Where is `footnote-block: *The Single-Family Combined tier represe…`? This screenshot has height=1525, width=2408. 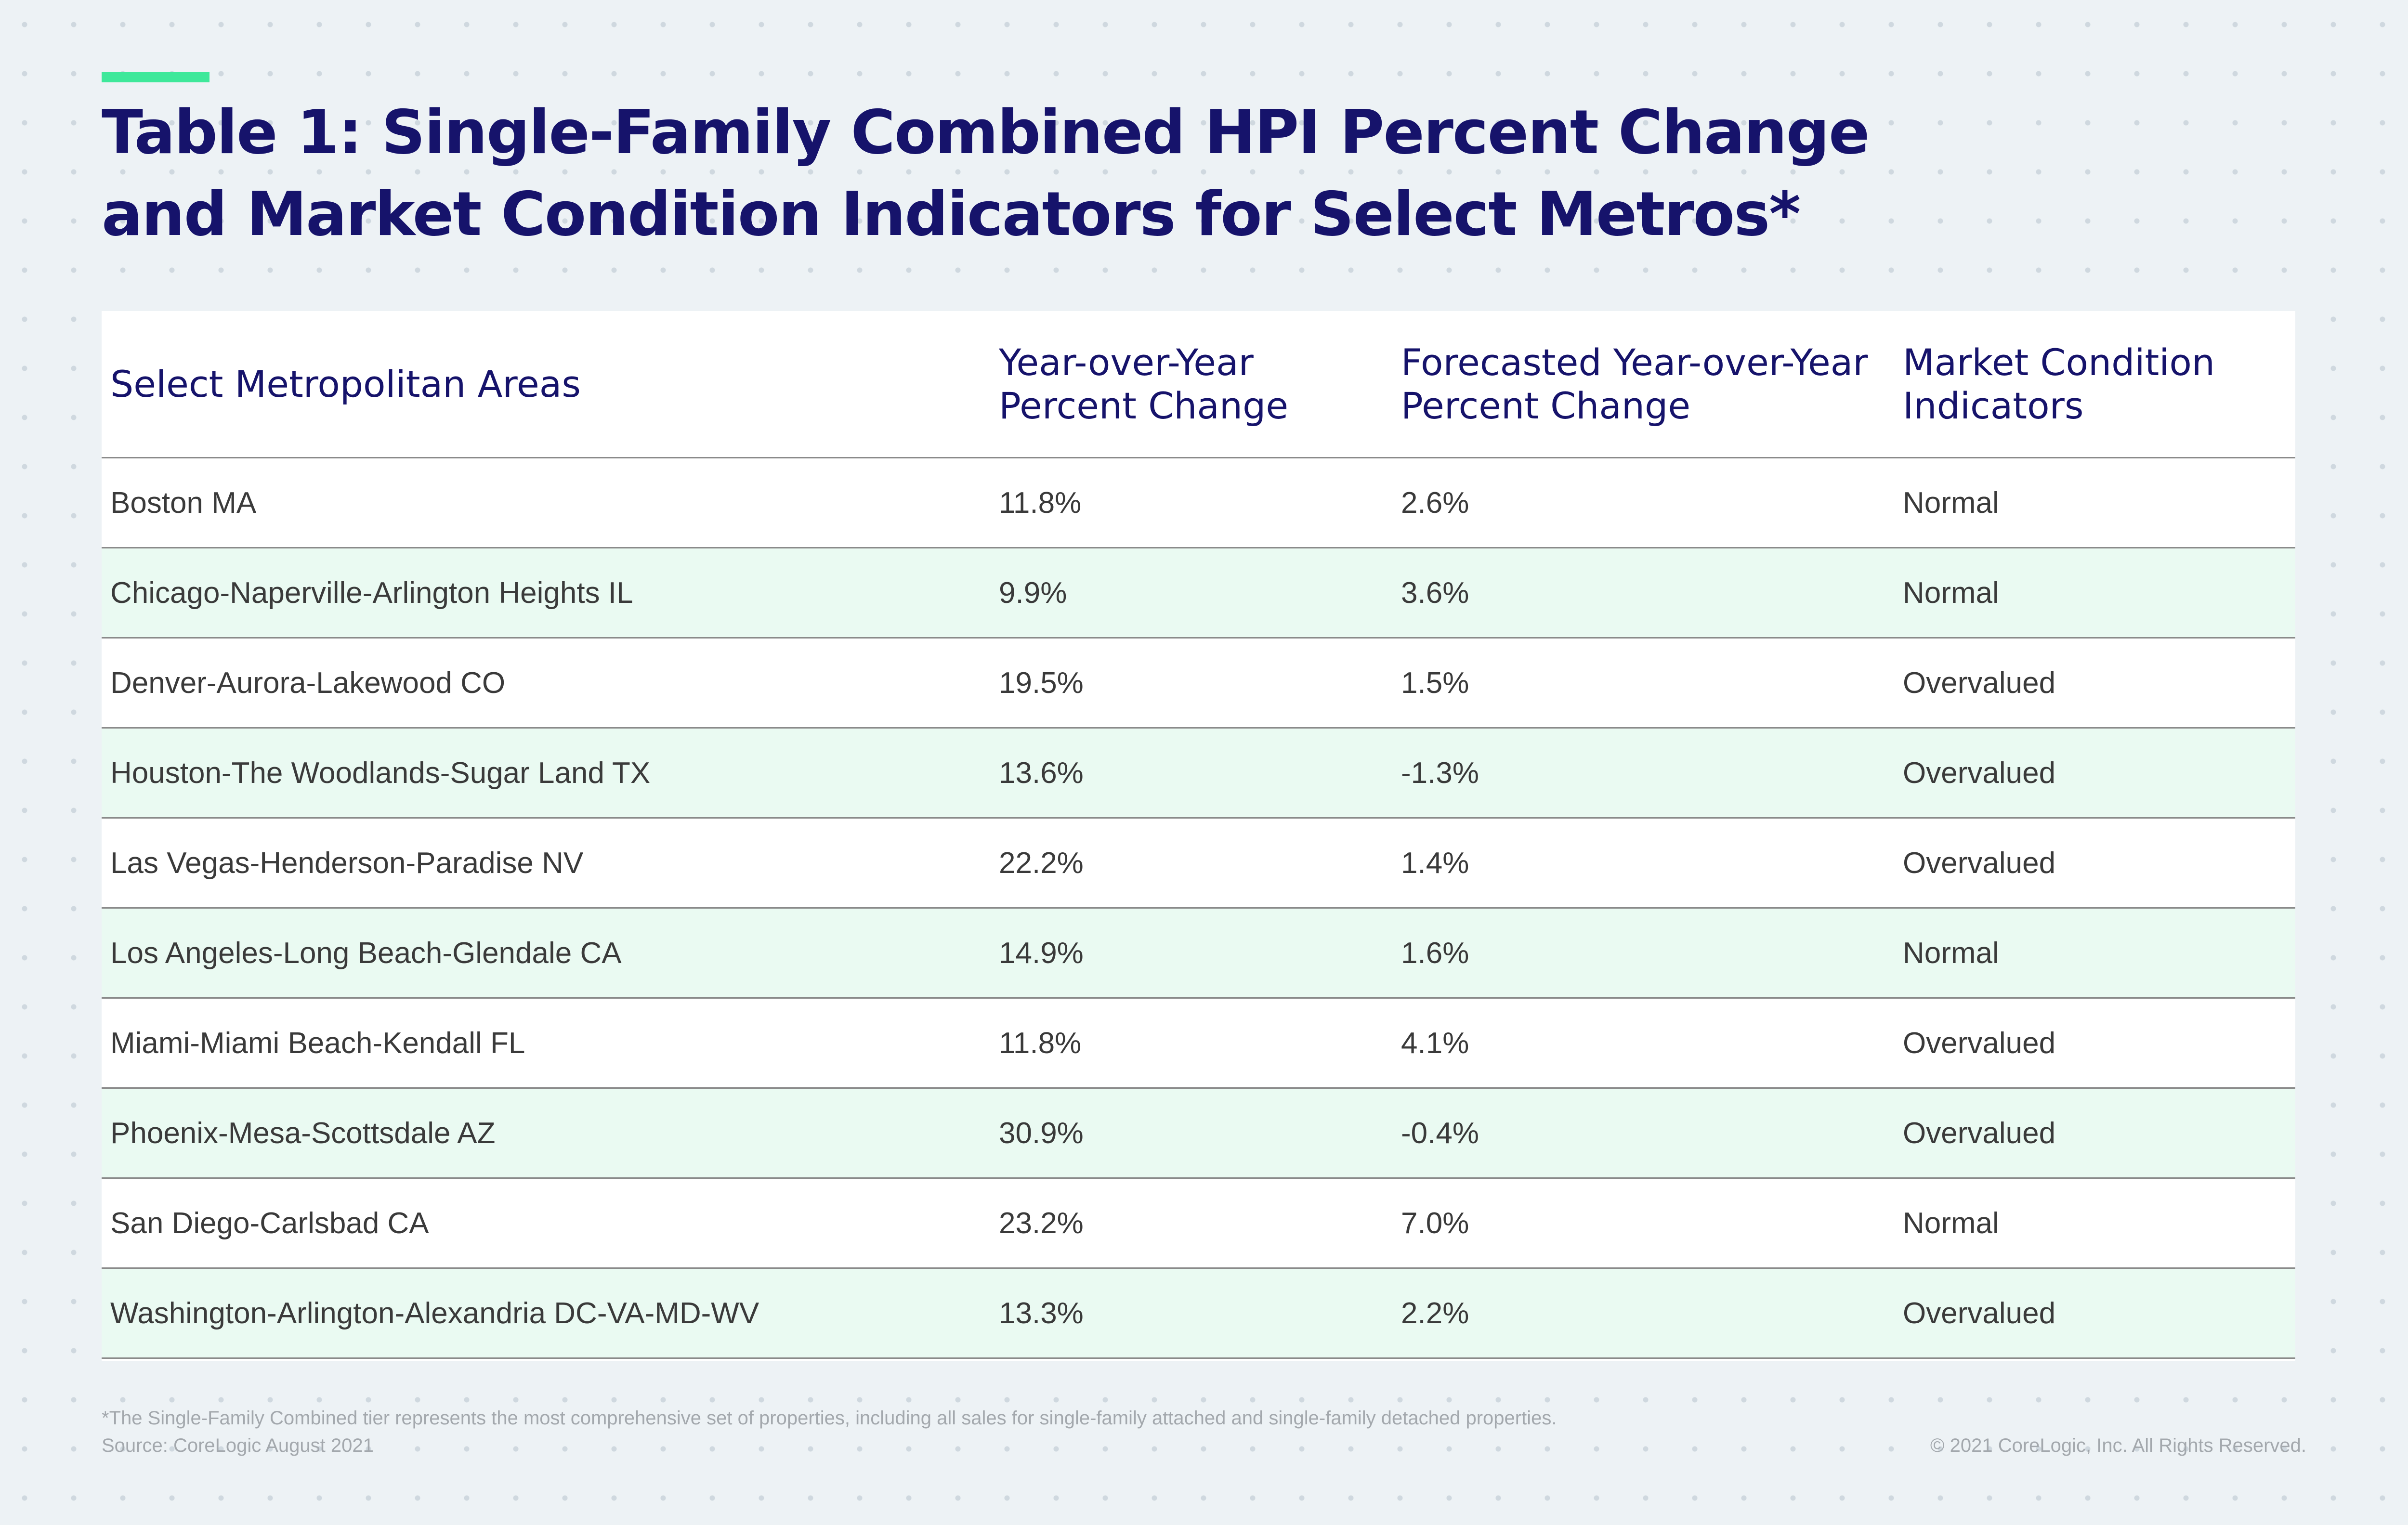
footnote-block: *The Single-Family Combined tier represe… is located at coordinates (829, 1432).